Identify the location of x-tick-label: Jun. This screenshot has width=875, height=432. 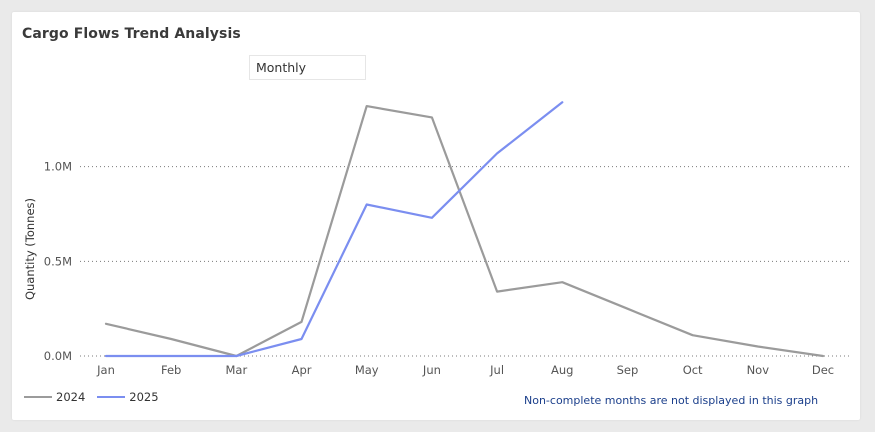
(431, 370).